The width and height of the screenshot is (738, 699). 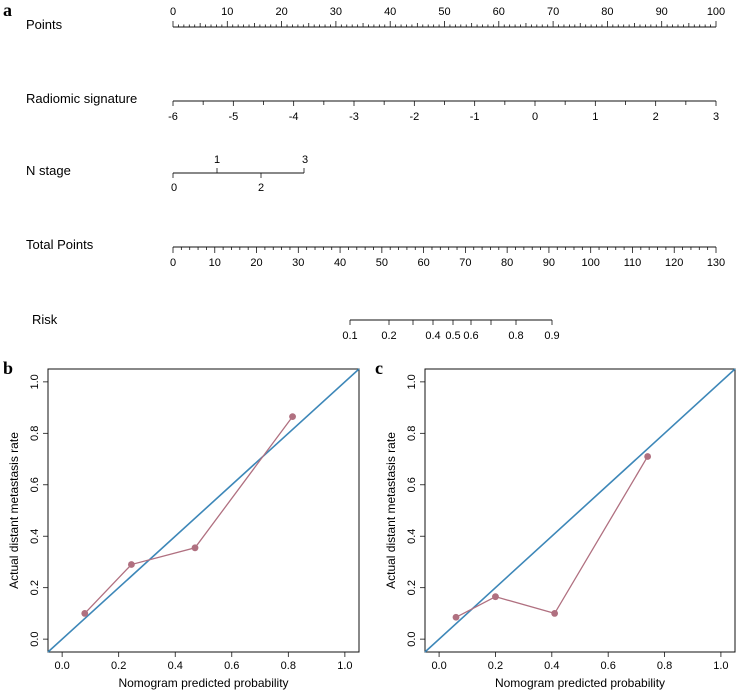 What do you see at coordinates (60, 244) in the screenshot?
I see `scale-label-total-points: Total Points` at bounding box center [60, 244].